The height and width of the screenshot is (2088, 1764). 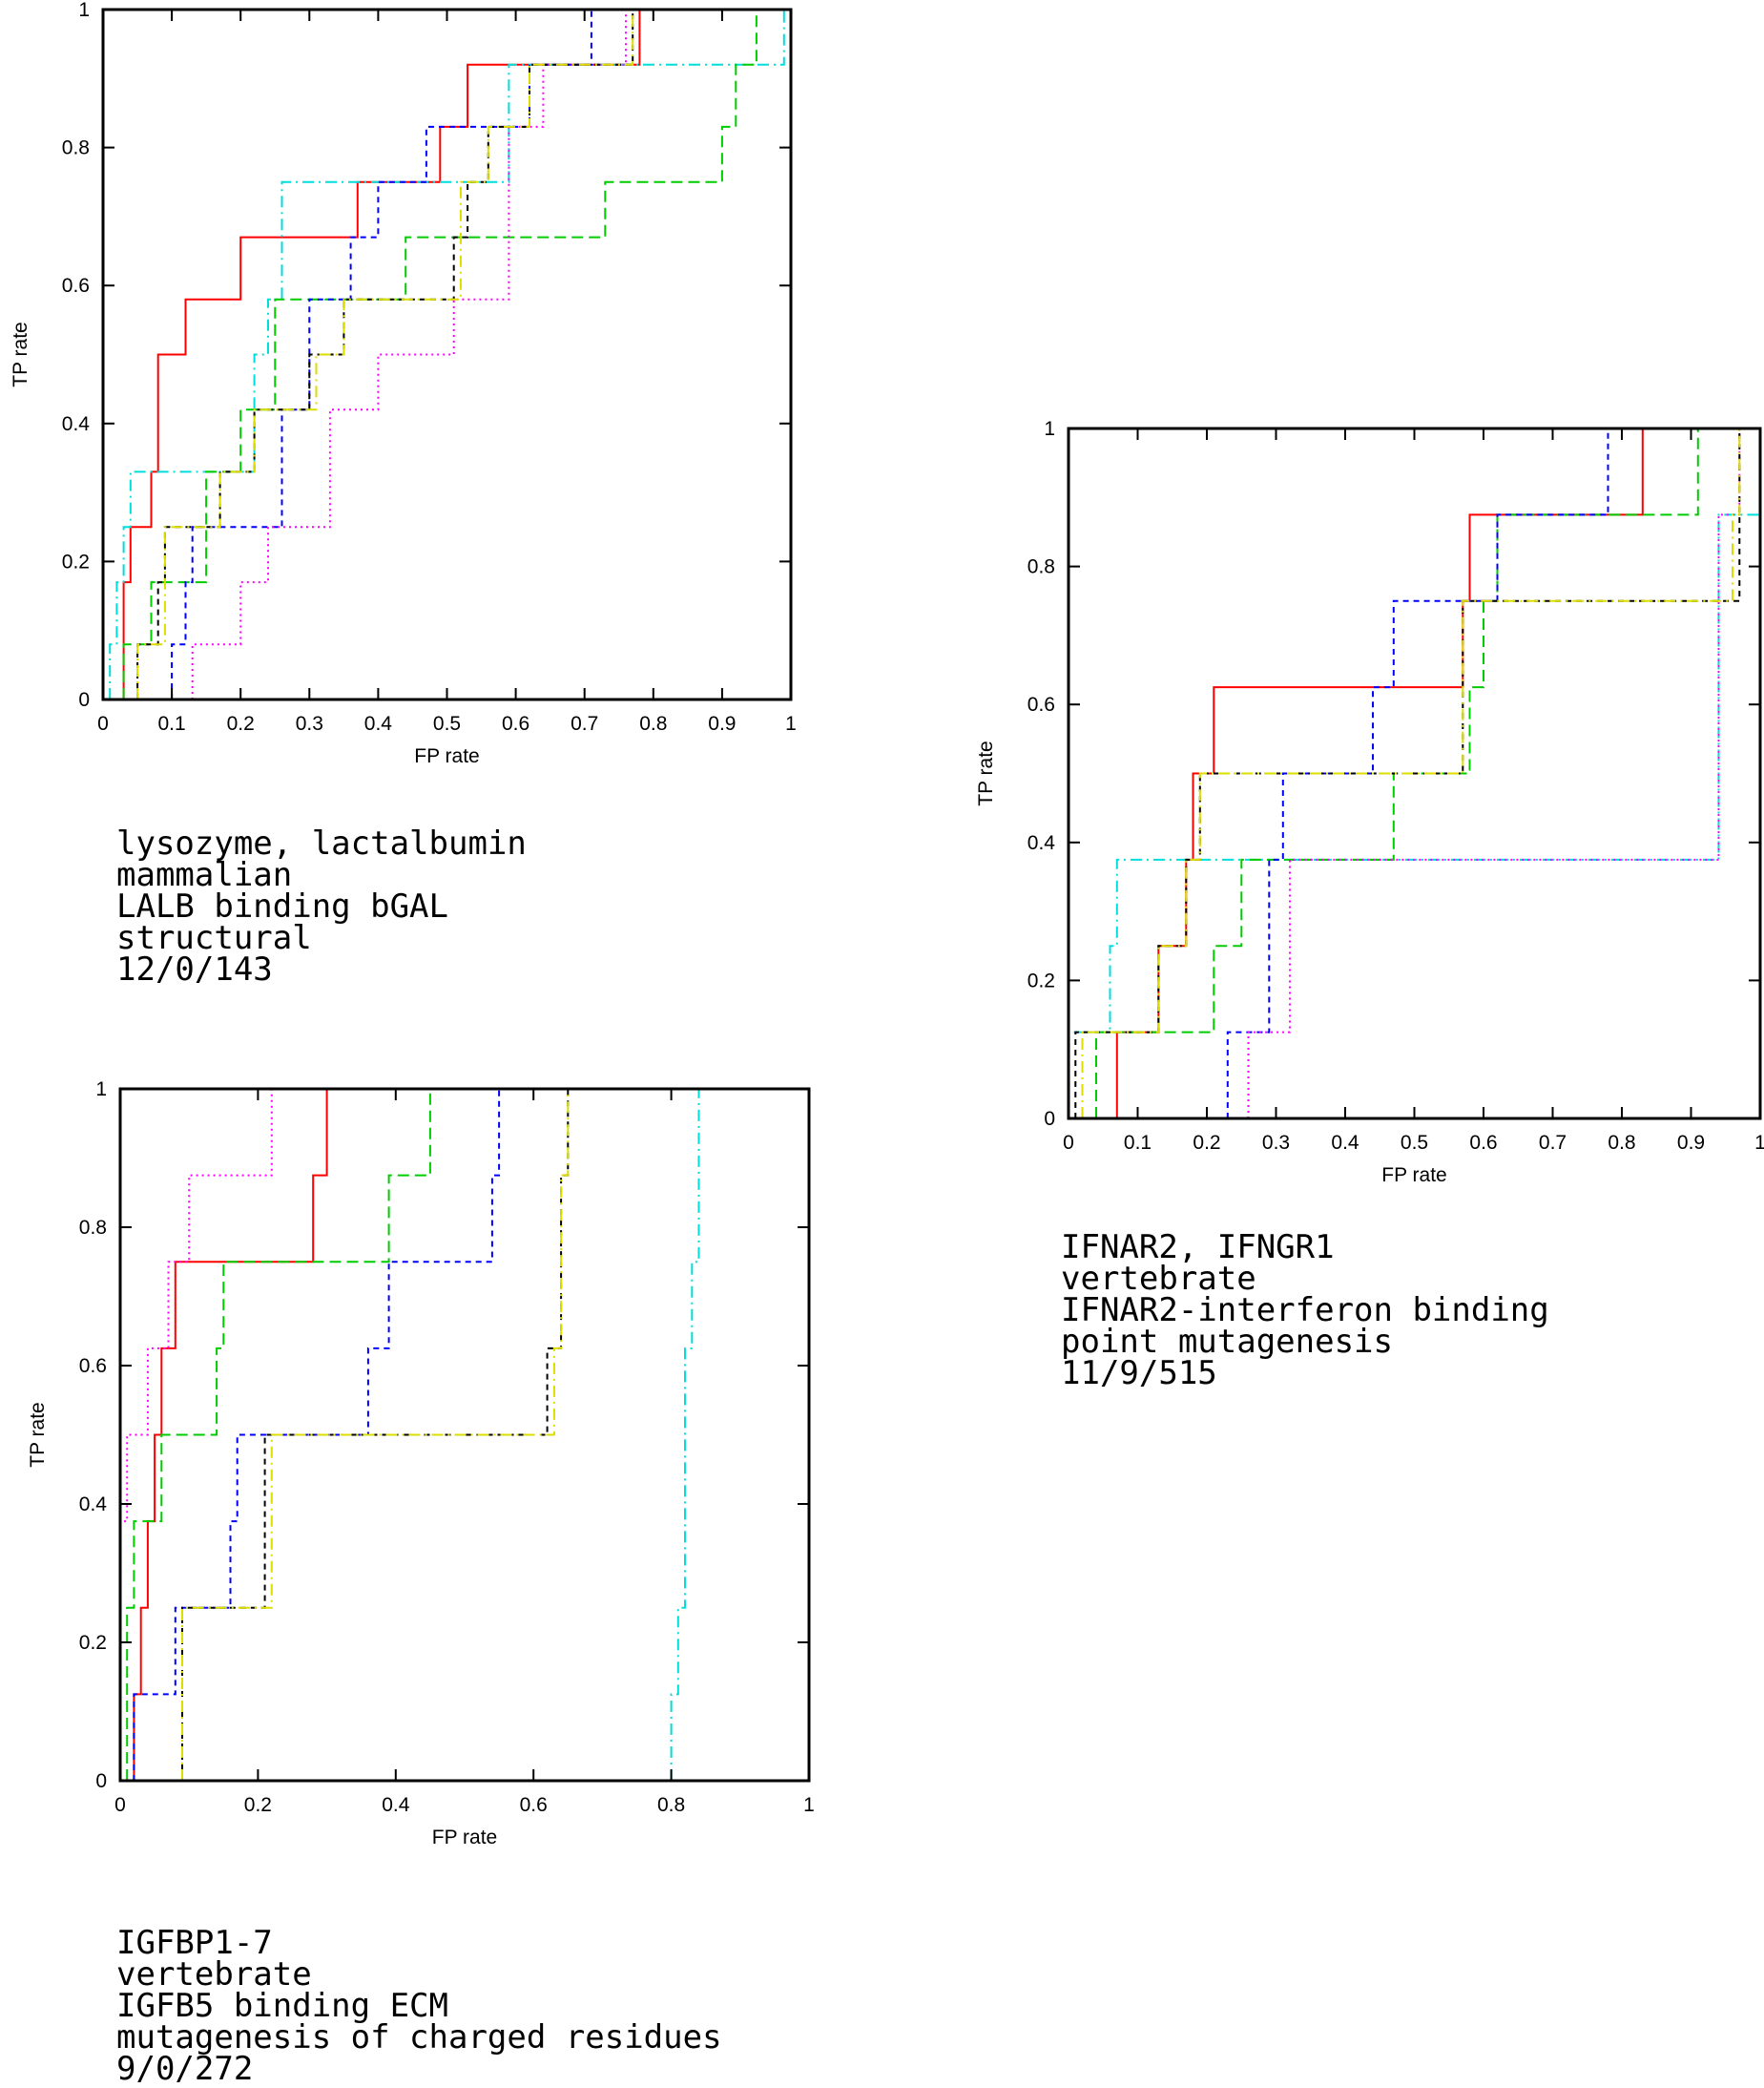 What do you see at coordinates (1198, 1247) in the screenshot?
I see `caption-line: IFNAR2, IFNGR1` at bounding box center [1198, 1247].